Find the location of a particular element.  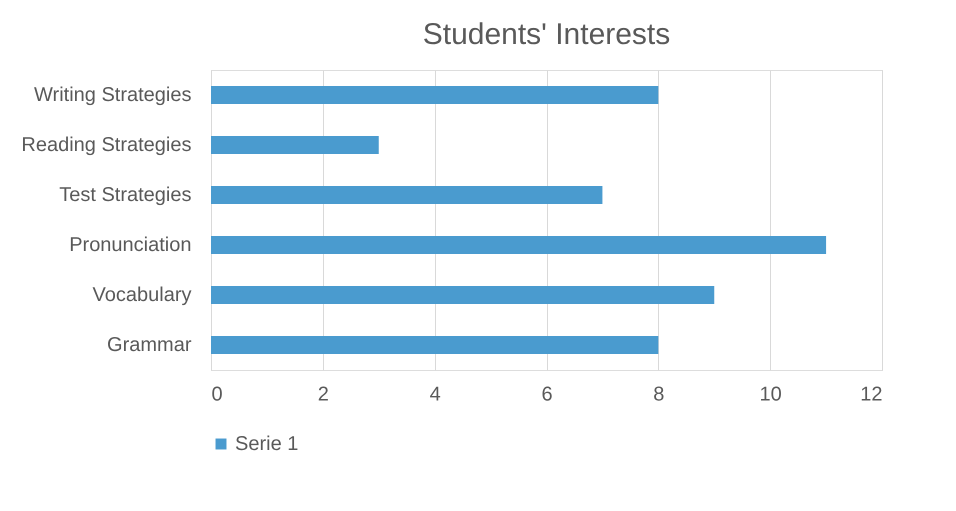

y-tick-label: Reading Strategies is located at coordinates (106, 145).